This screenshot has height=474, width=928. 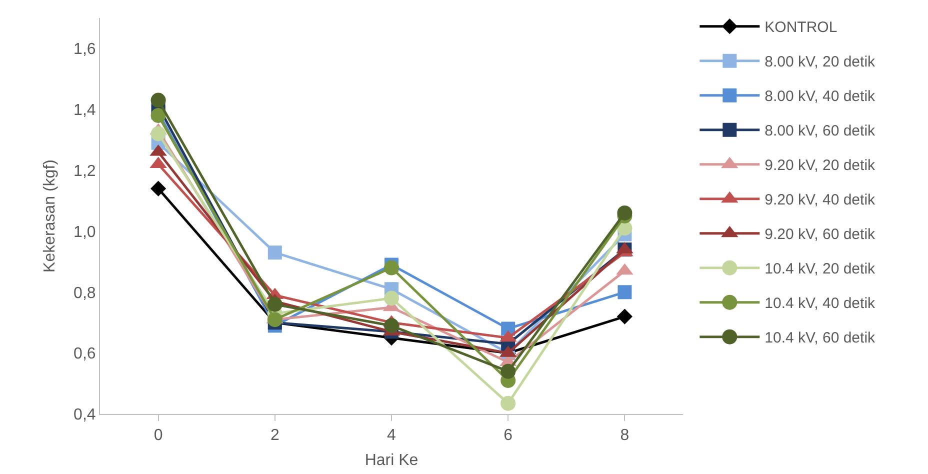 What do you see at coordinates (85, 171) in the screenshot?
I see `y-tick-label: 1,2` at bounding box center [85, 171].